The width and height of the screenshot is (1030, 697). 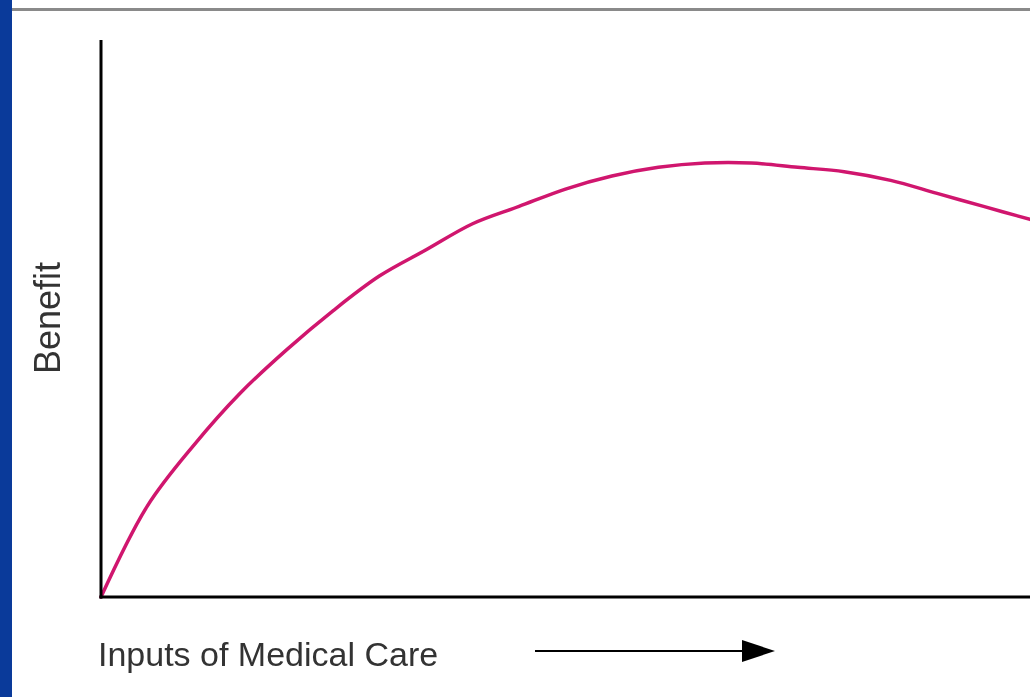 I want to click on y-axis-title: Benefit, so click(x=47, y=318).